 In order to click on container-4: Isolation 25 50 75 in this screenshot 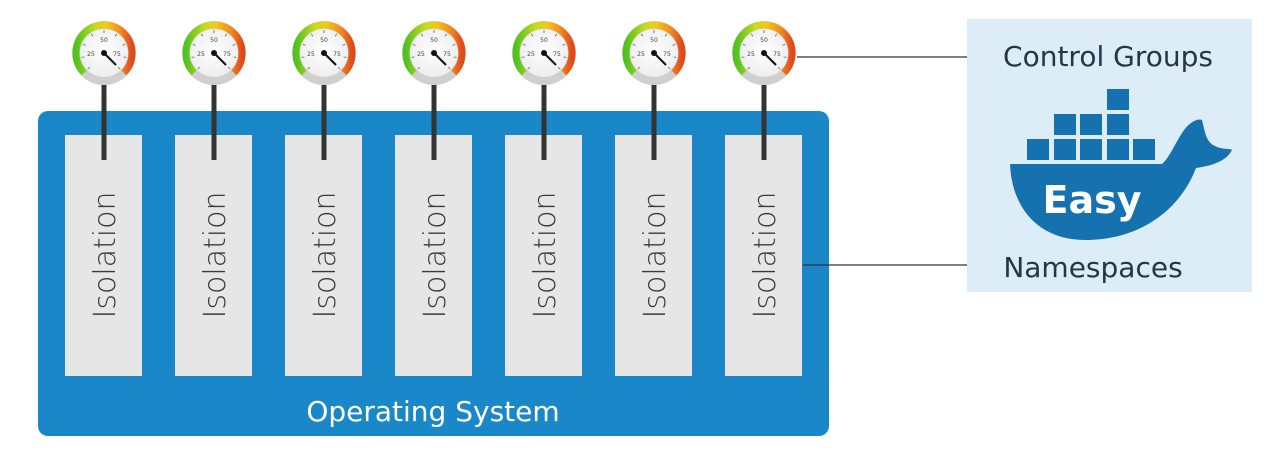, I will do `click(433, 198)`.